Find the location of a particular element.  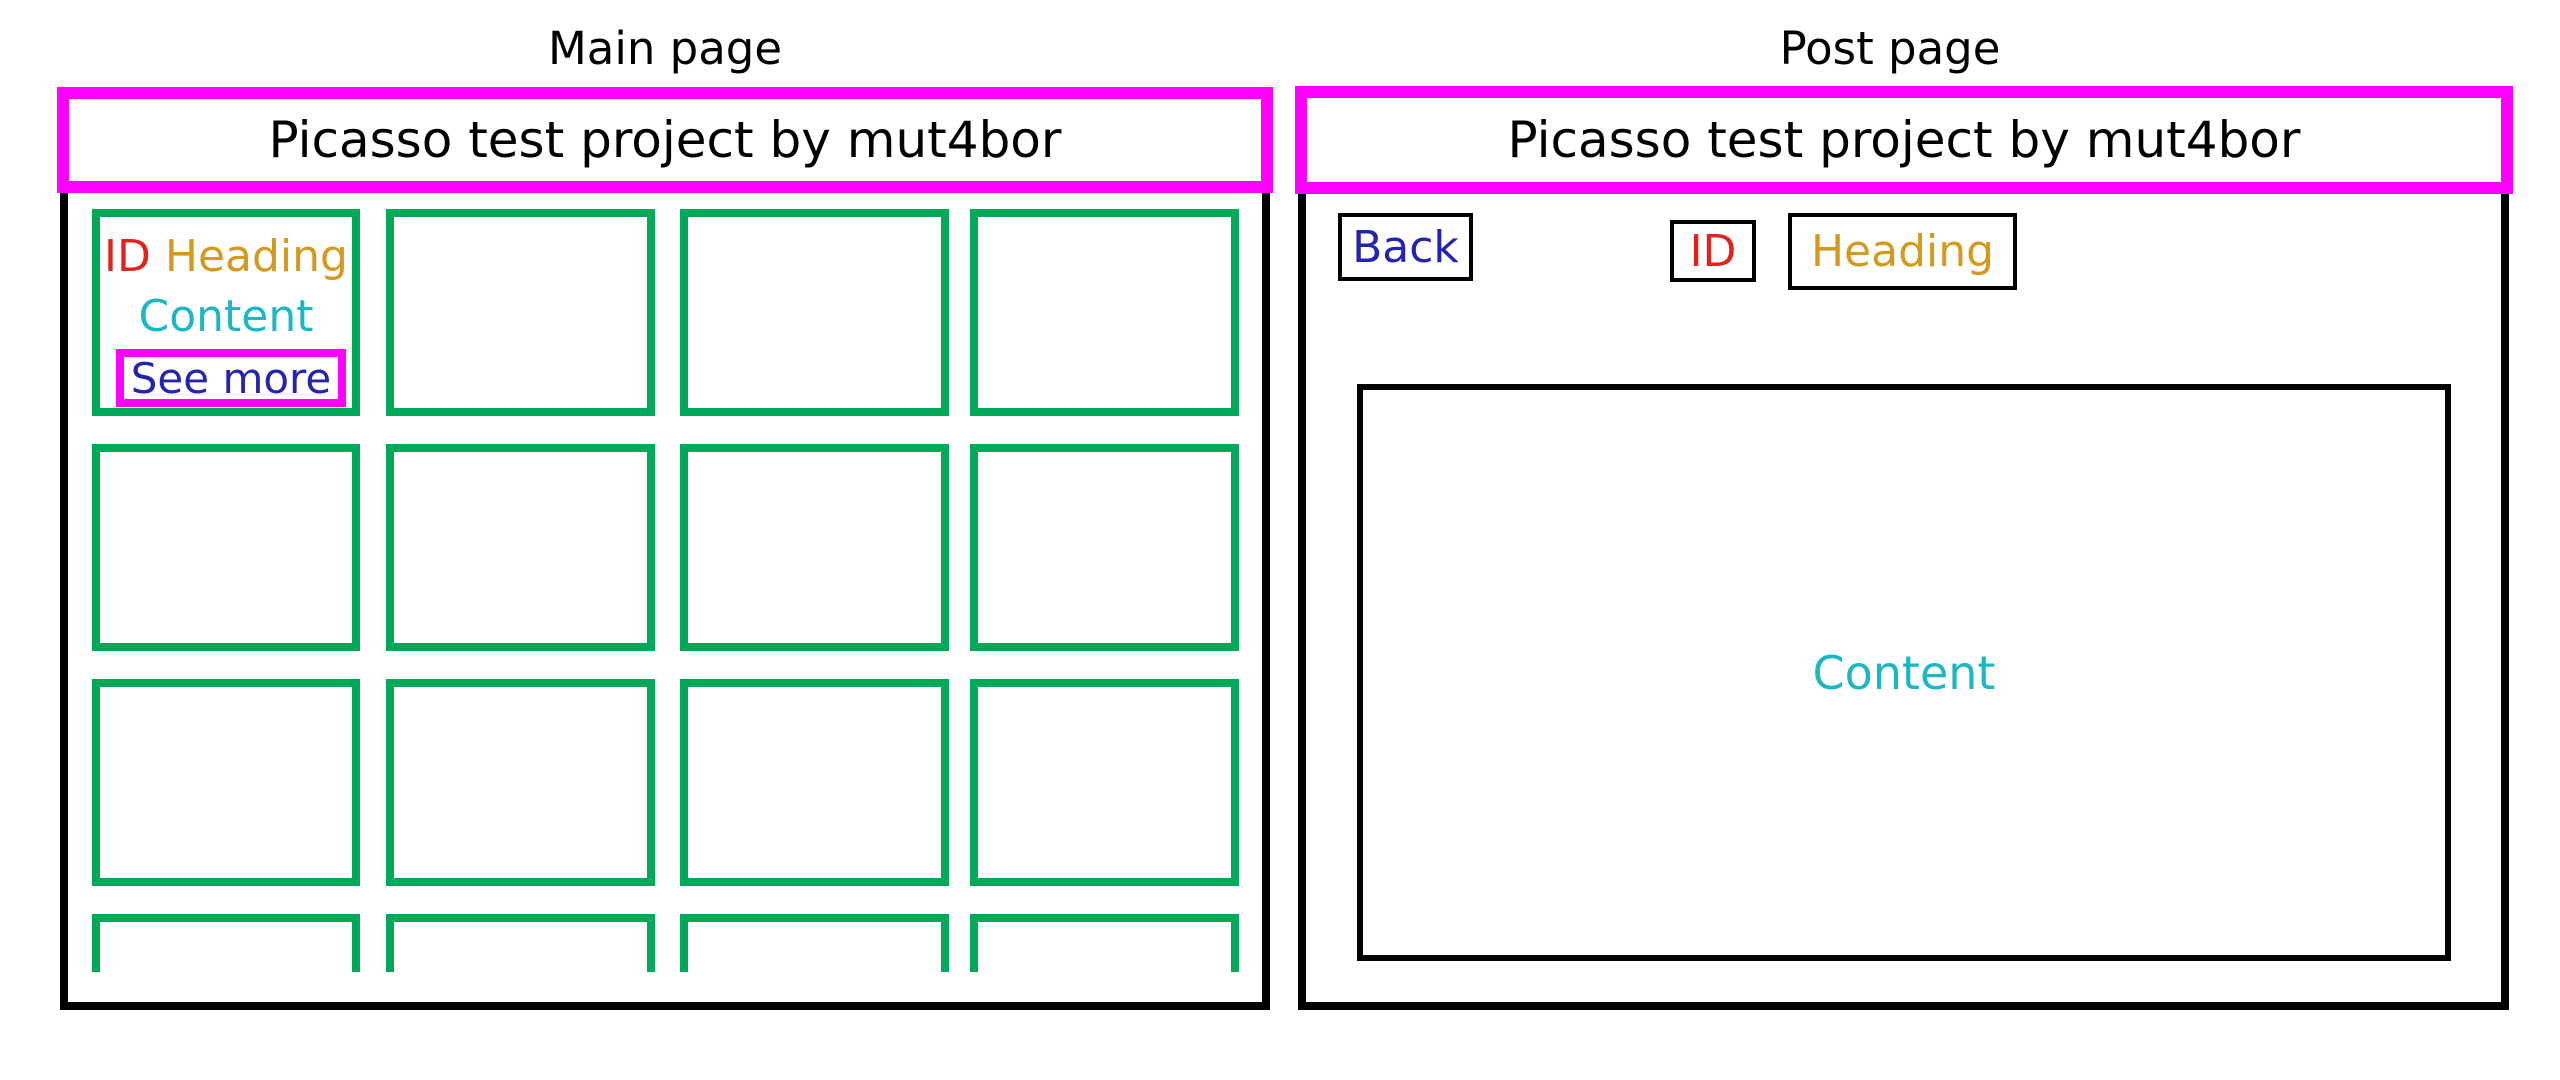

post-card: ID Heading Content See more is located at coordinates (226, 312).